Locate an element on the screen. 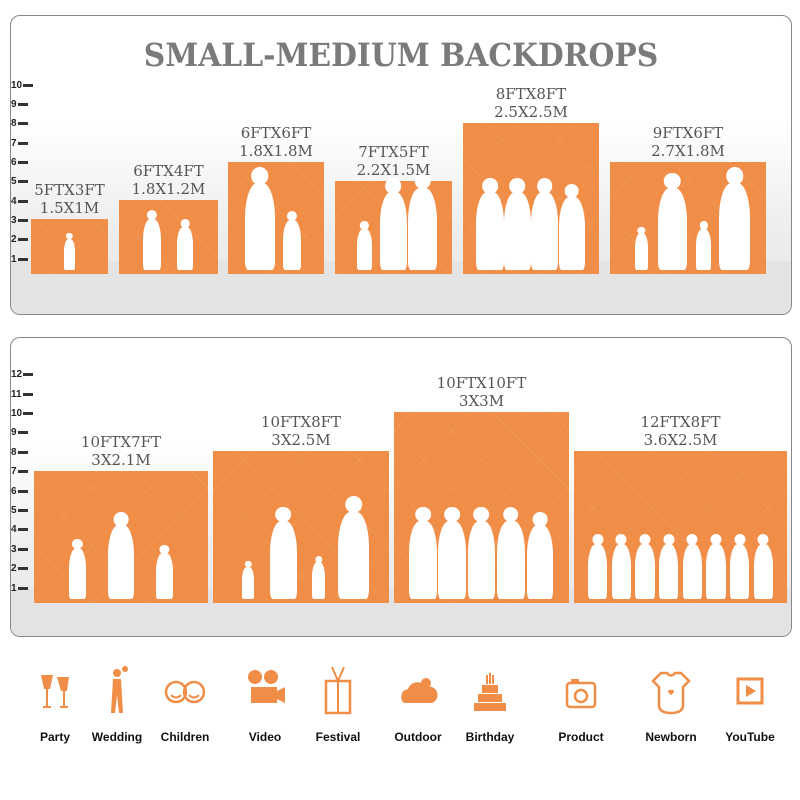 This screenshot has width=800, height=800. axis-tick: 8 is located at coordinates (19, 124).